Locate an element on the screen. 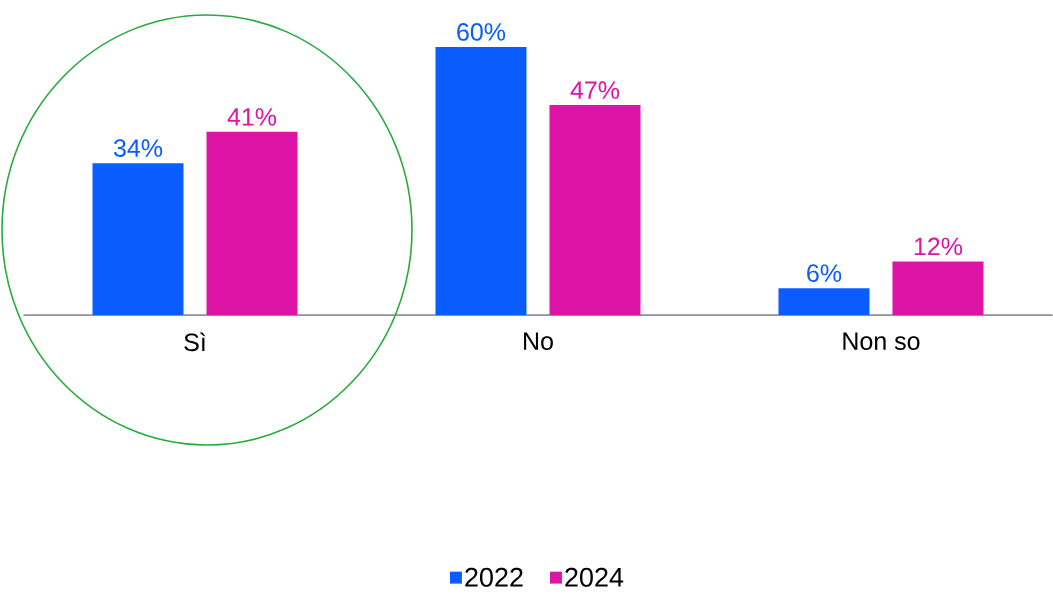  data-label: 47% is located at coordinates (595, 90).